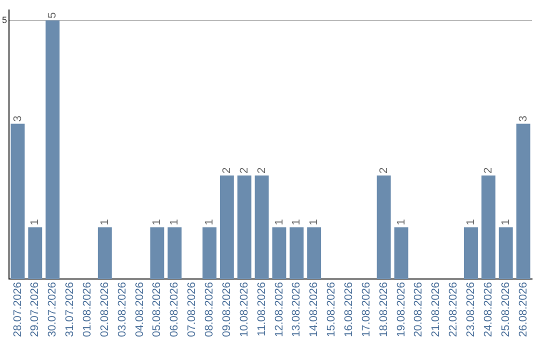  What do you see at coordinates (18, 310) in the screenshot?
I see `x-tick-label: 28.07.2026` at bounding box center [18, 310].